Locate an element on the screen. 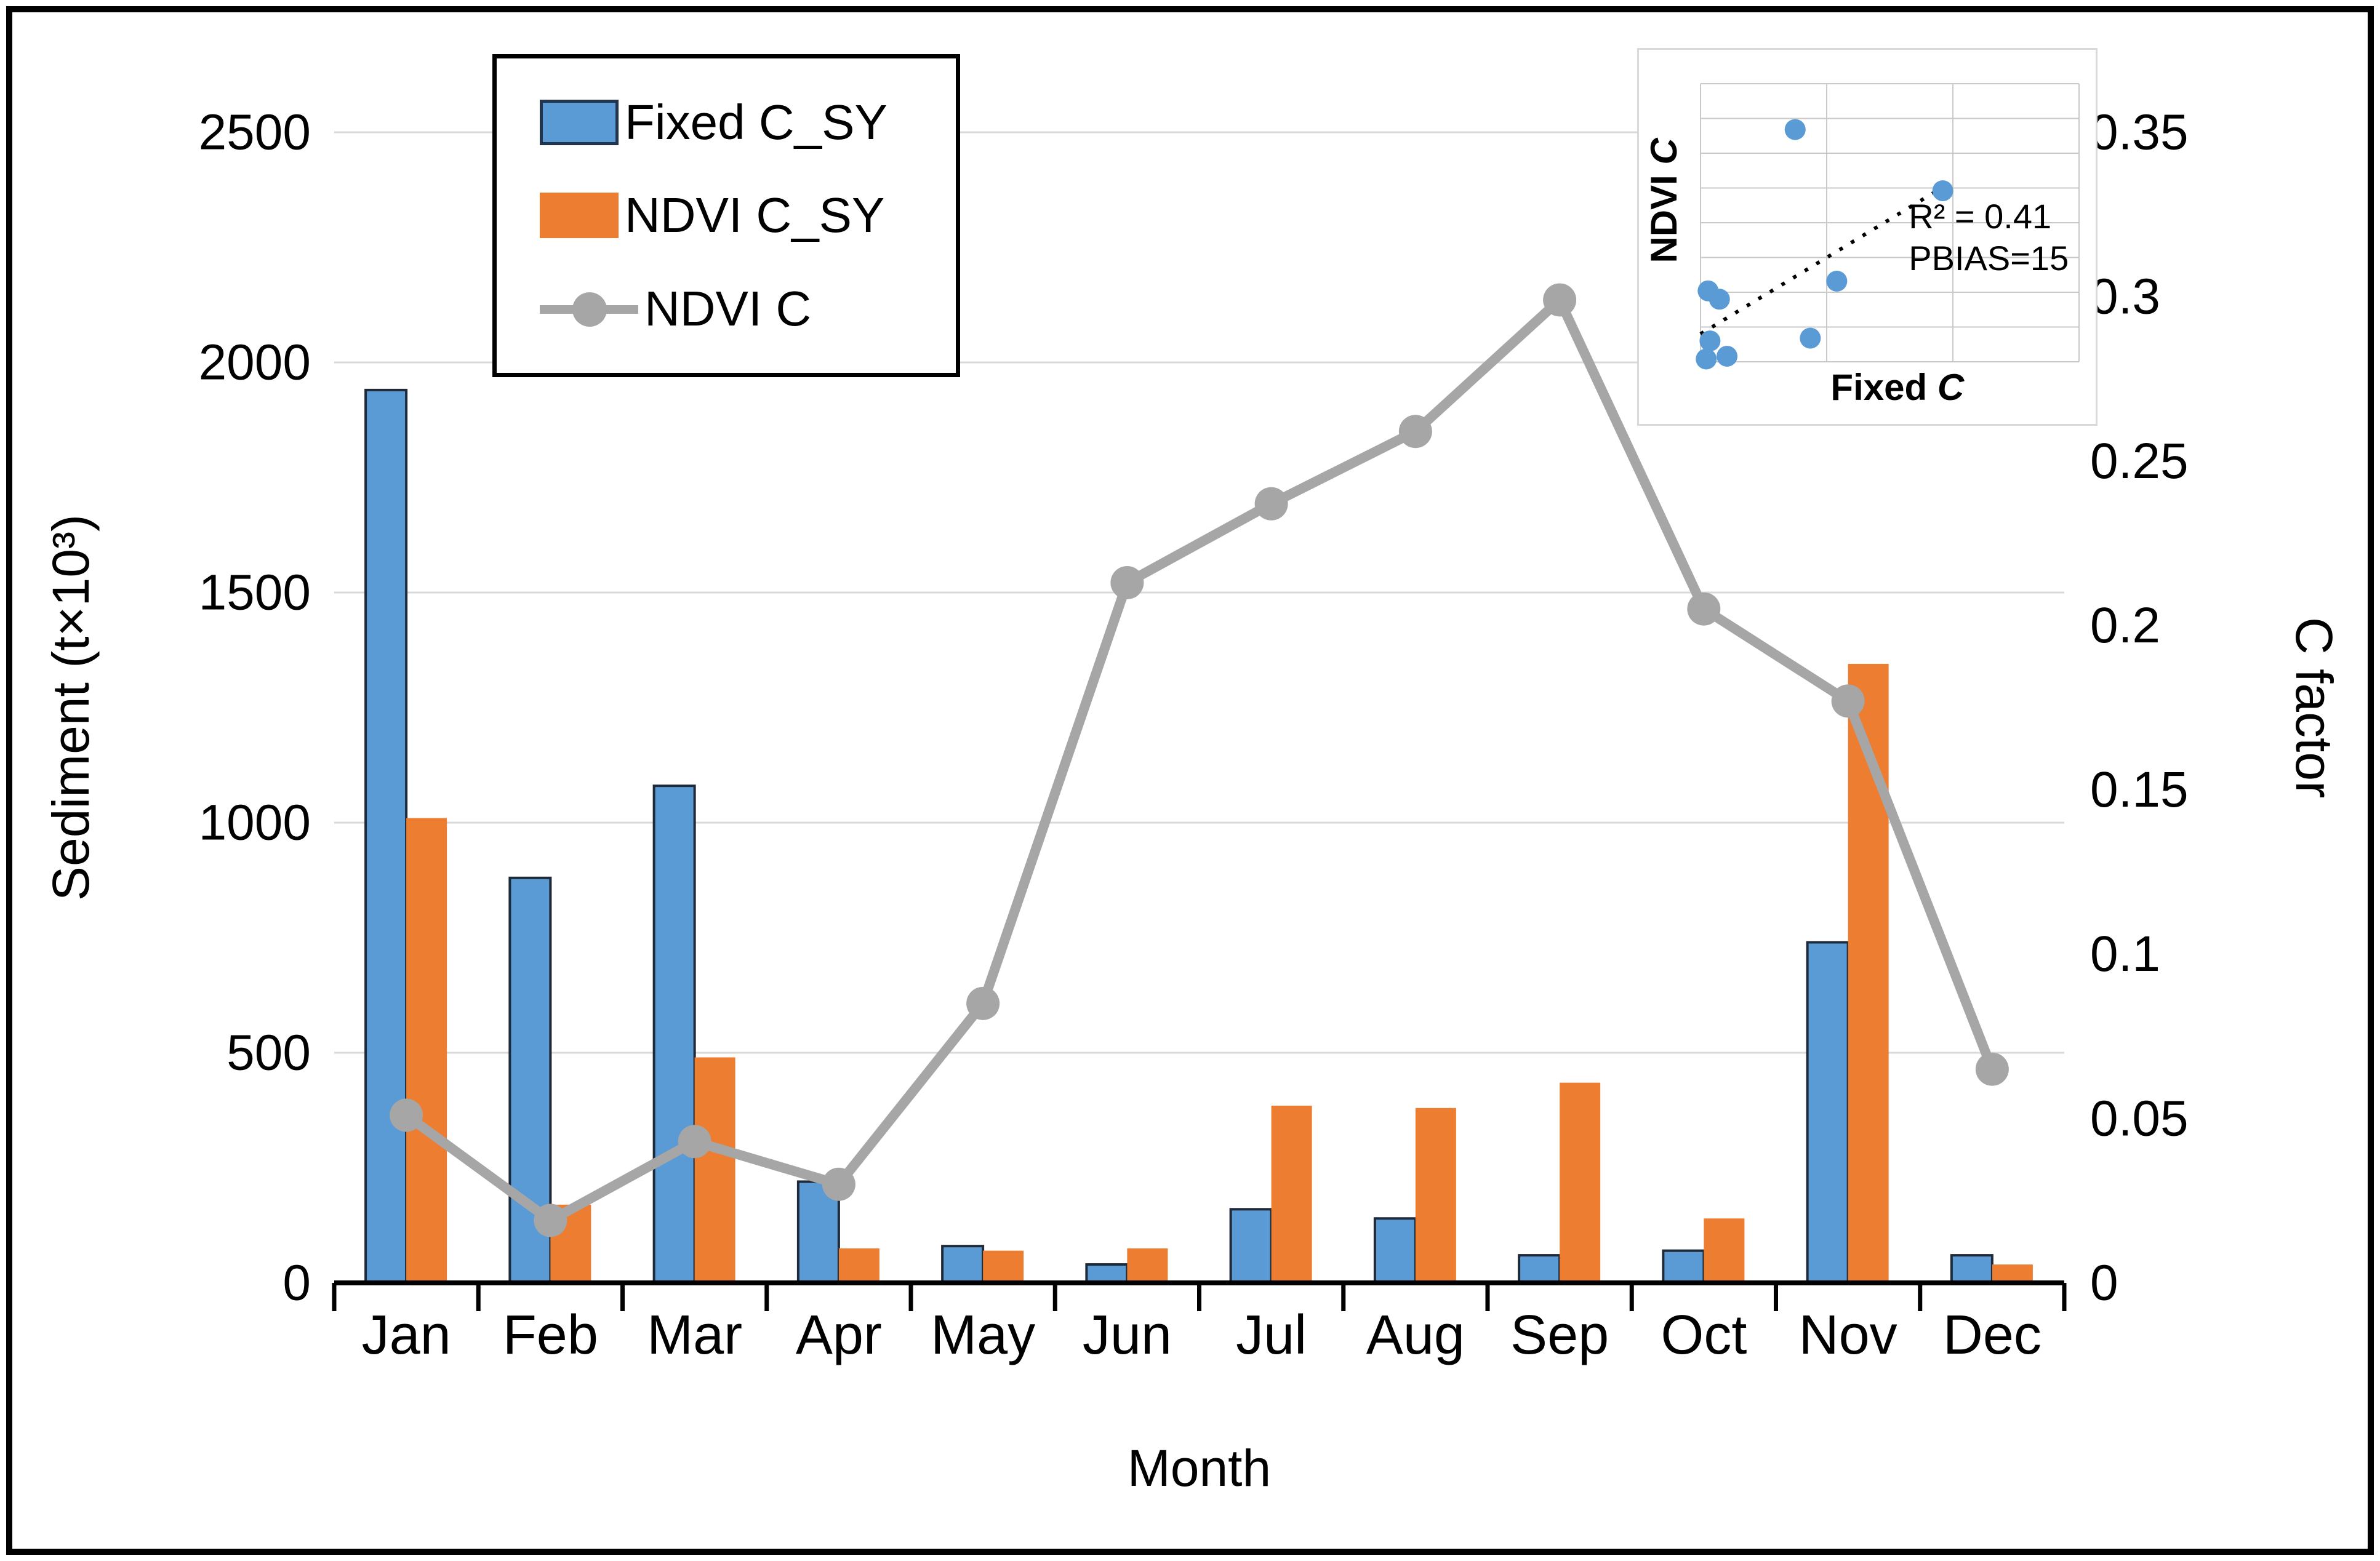  right-axis-tick-label: 0.3 is located at coordinates (2125, 297).